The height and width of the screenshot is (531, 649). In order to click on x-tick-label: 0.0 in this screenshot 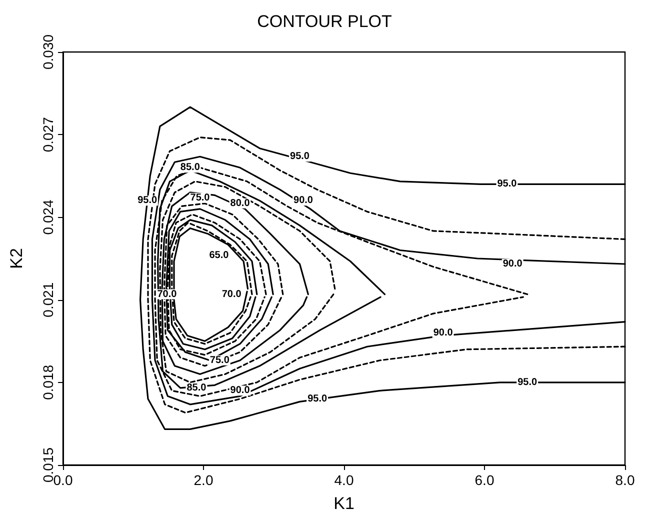, I will do `click(63, 480)`.